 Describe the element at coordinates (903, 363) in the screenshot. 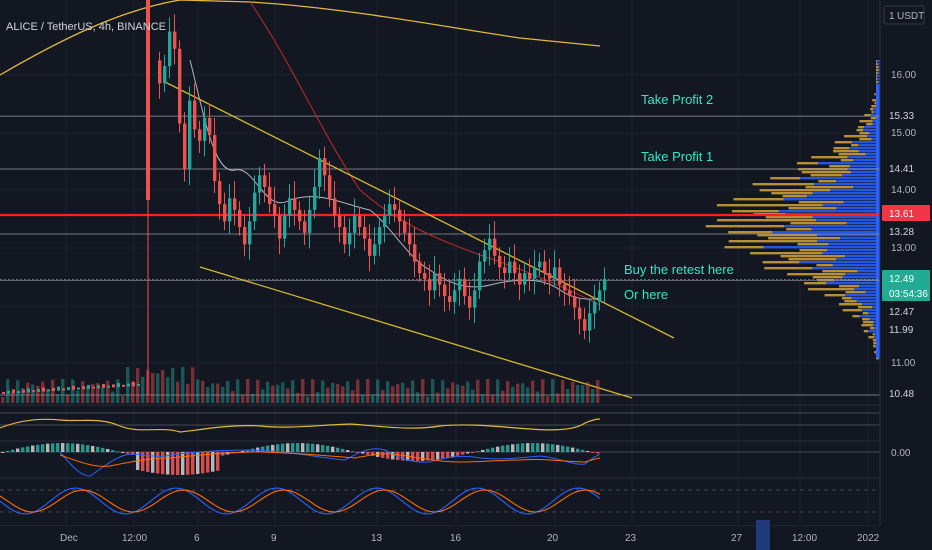

I see `price-tick: 11.00` at that location.